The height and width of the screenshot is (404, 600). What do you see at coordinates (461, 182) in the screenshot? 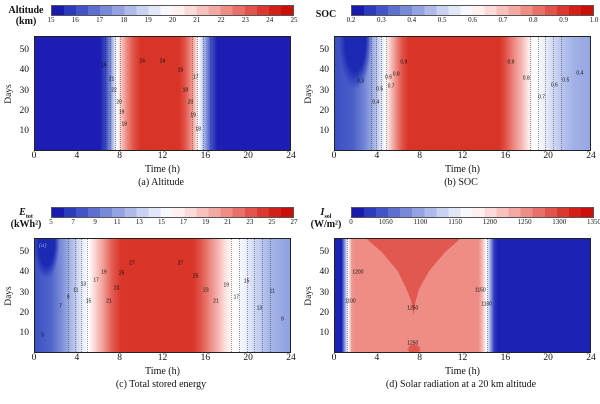
I see `panel-caption: (b) SOC` at bounding box center [461, 182].